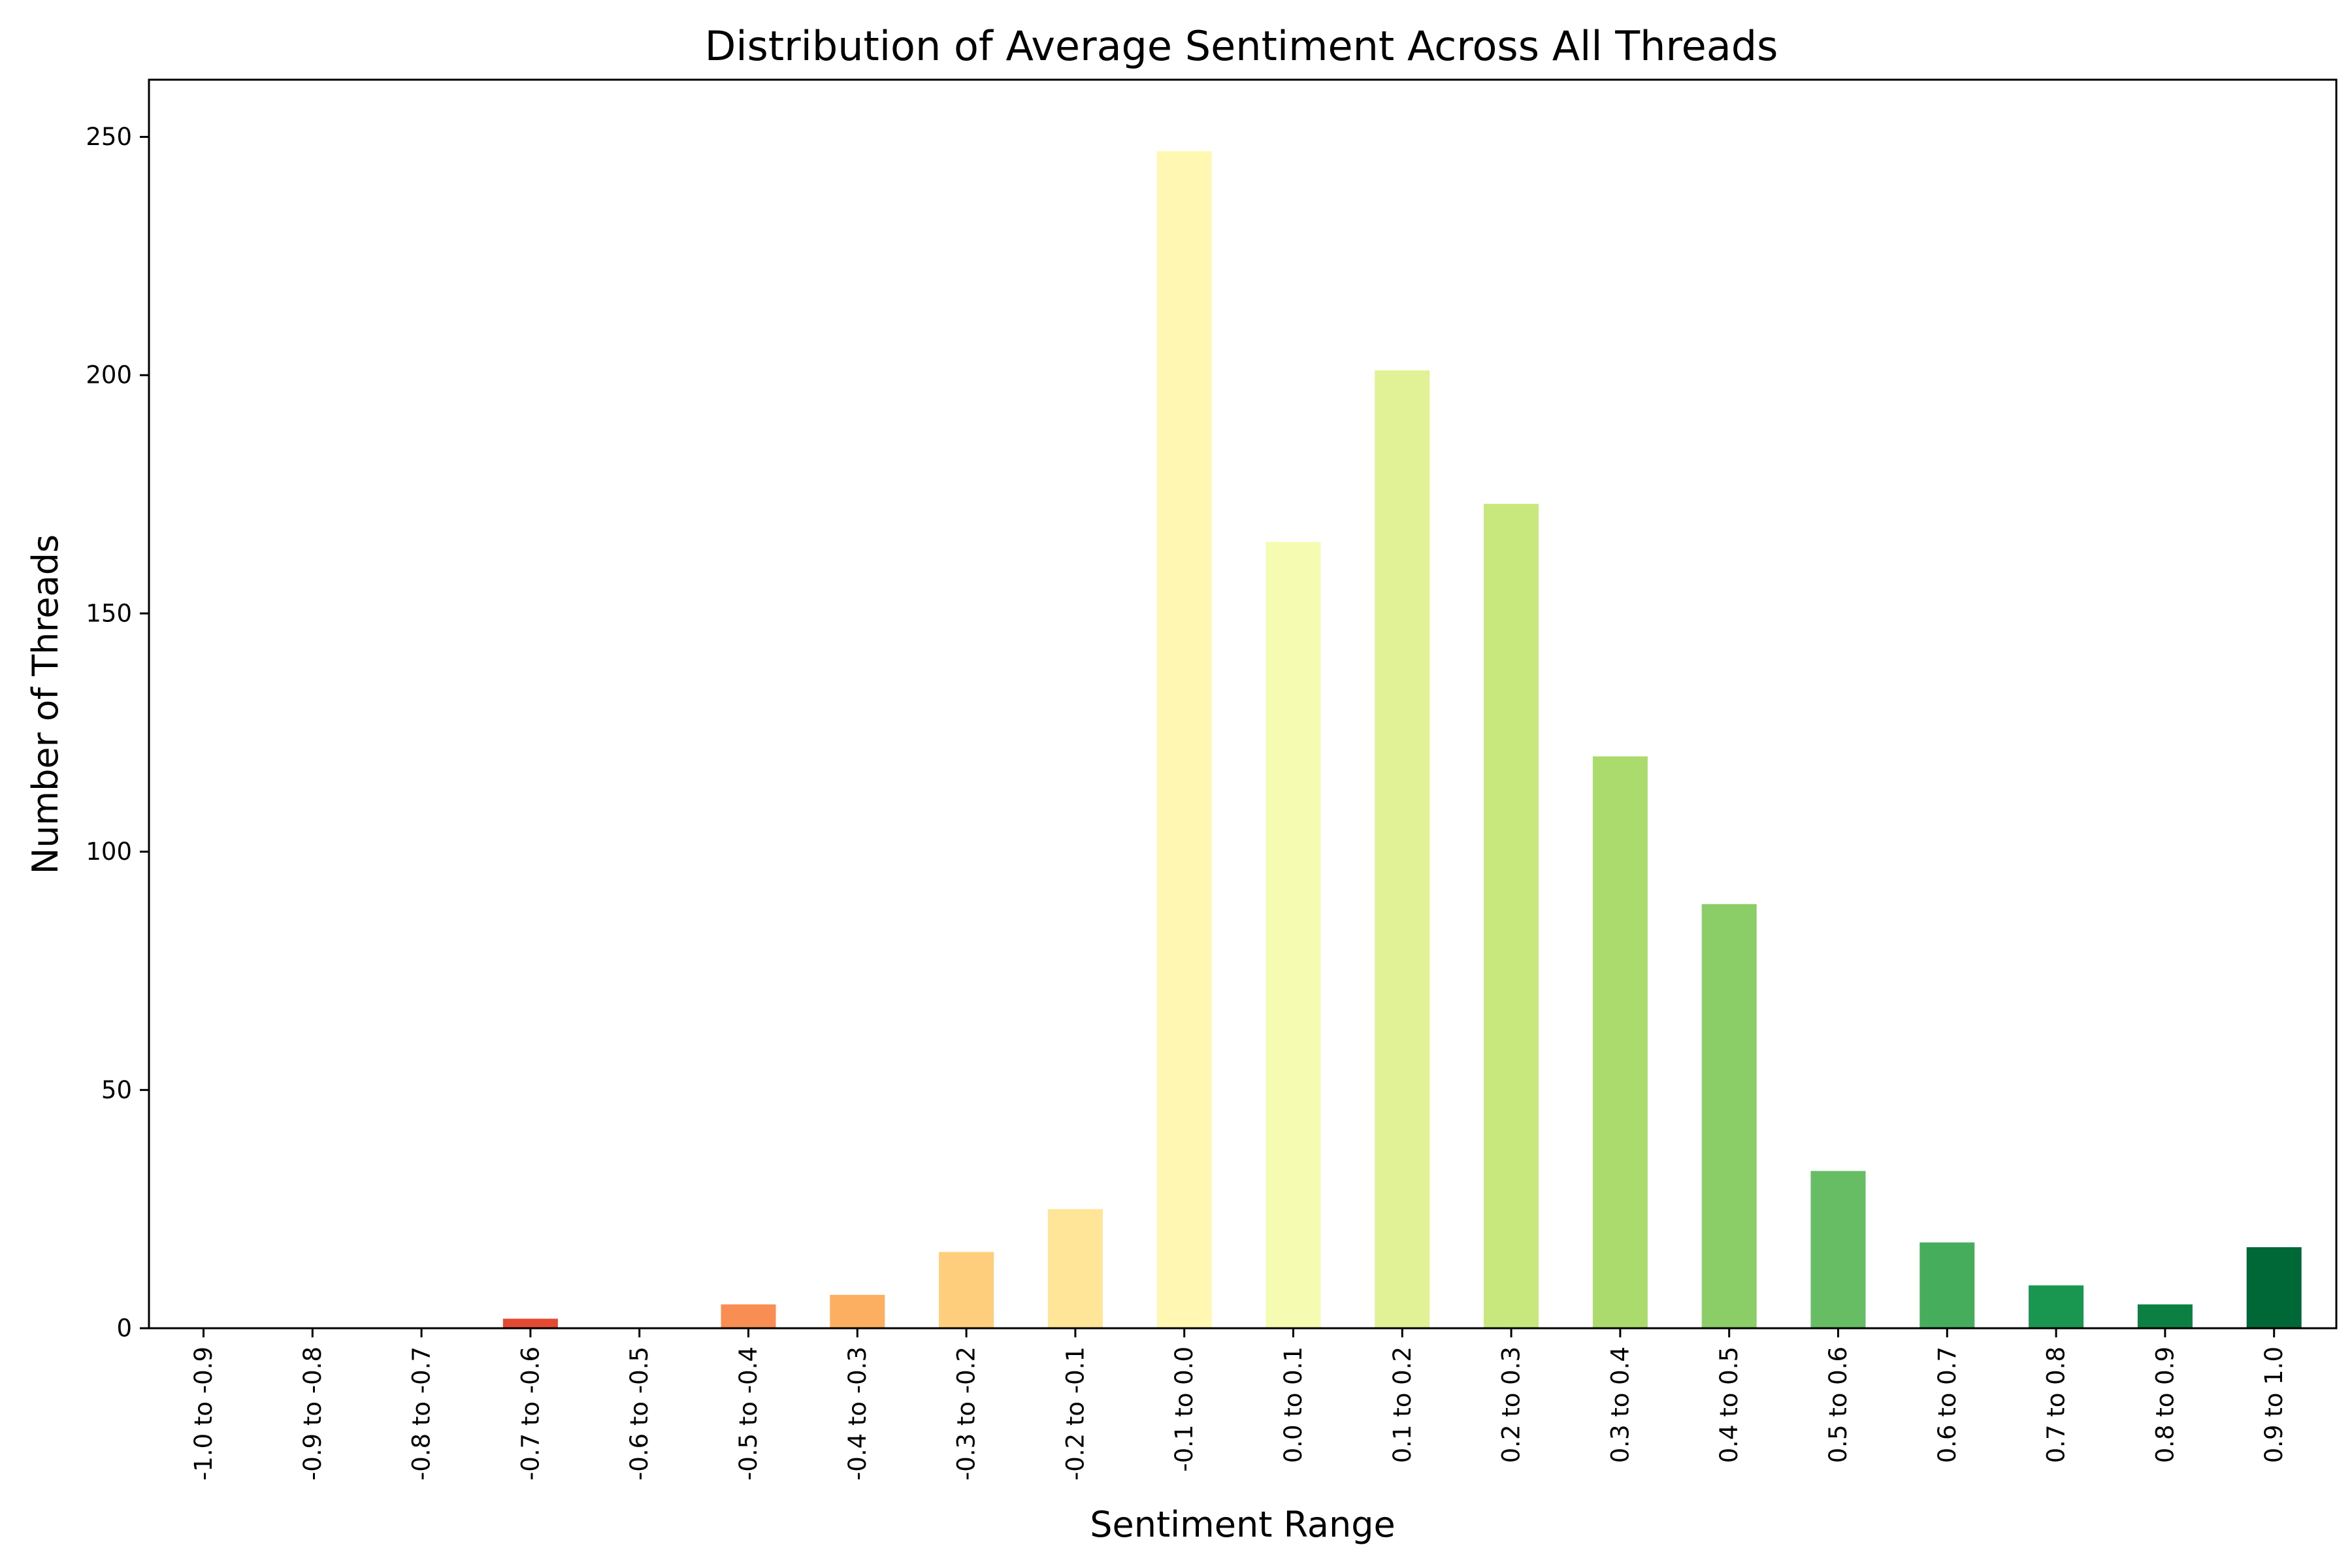  I want to click on y-tick-label: 250, so click(109, 137).